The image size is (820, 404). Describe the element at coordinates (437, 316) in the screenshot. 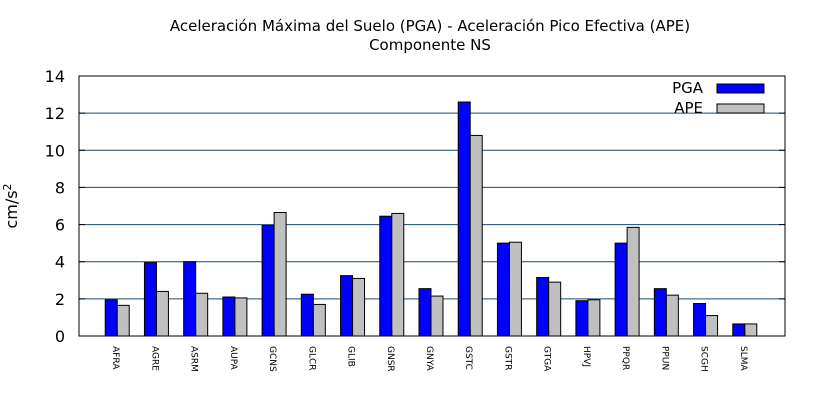

I see `bar-ape-gnya` at that location.